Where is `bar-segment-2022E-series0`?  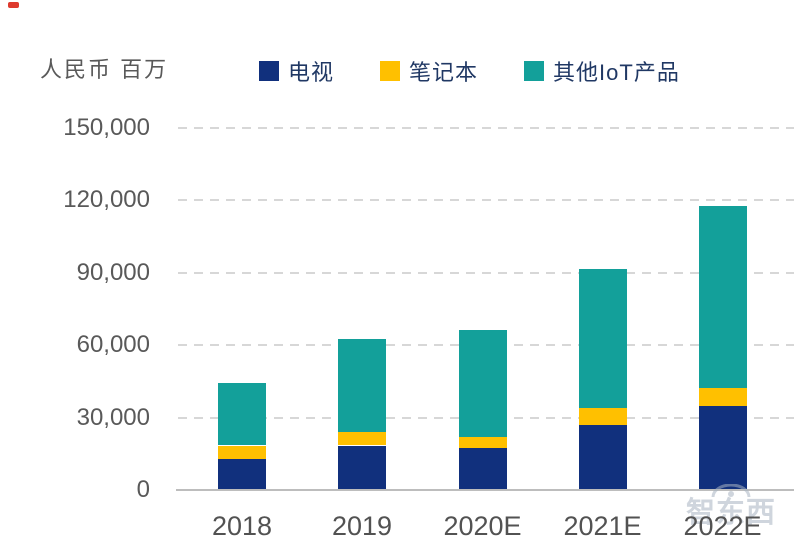 bar-segment-2022E-series0 is located at coordinates (722, 447).